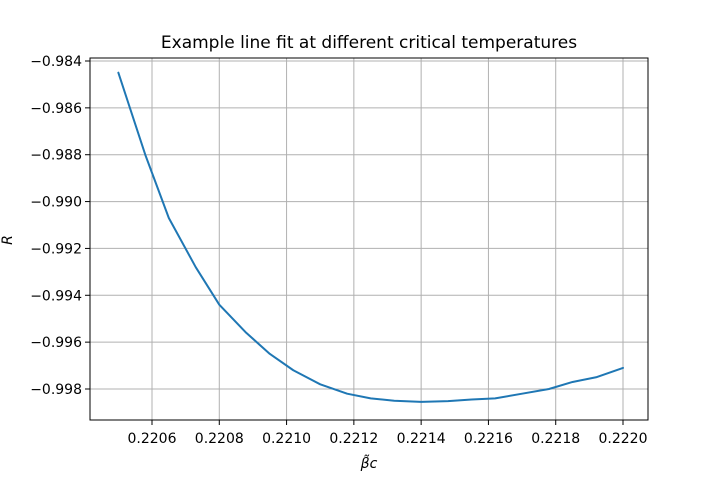 Image resolution: width=720 pixels, height=480 pixels. Describe the element at coordinates (152, 439) in the screenshot. I see `x-tick-label: 0.2206` at that location.